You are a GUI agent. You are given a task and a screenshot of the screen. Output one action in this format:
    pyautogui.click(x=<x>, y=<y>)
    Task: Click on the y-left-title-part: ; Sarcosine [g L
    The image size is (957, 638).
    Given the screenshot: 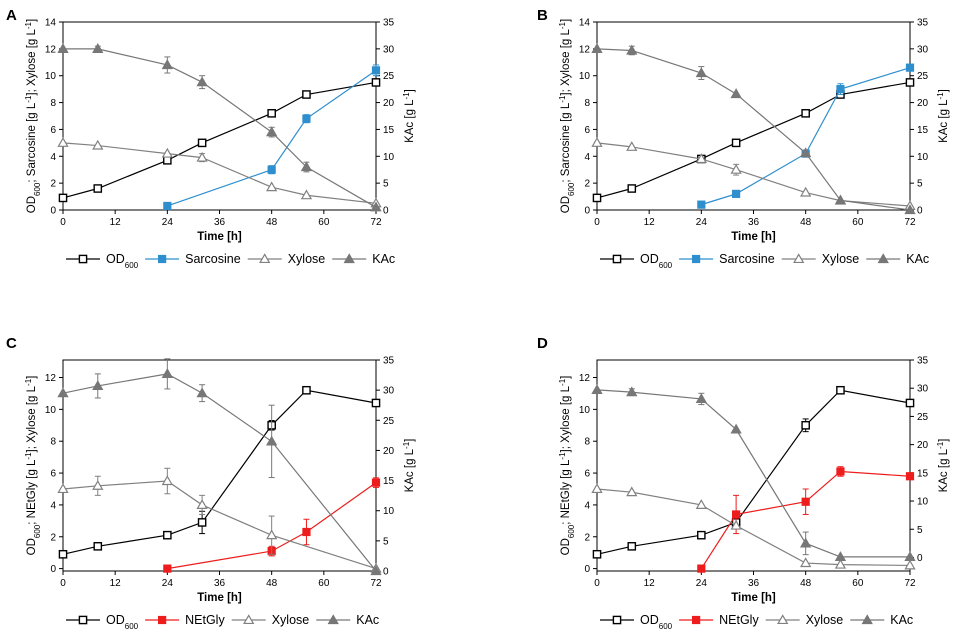 What is the action you would take?
    pyautogui.click(x=32, y=142)
    